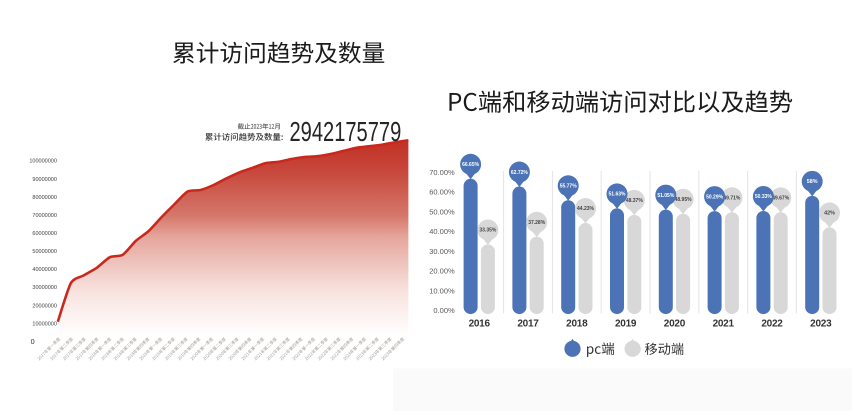 The width and height of the screenshot is (852, 411). Describe the element at coordinates (528, 324) in the screenshot. I see `svg-text: 2017` at that location.